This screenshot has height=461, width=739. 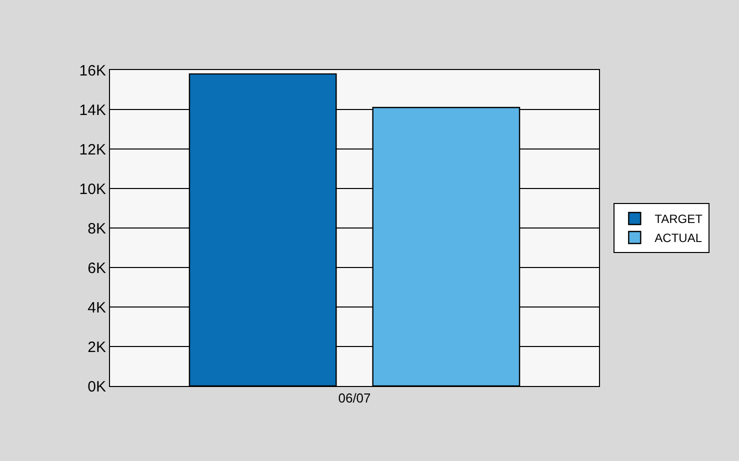 What do you see at coordinates (92, 71) in the screenshot?
I see `y-tick-label: 16K` at bounding box center [92, 71].